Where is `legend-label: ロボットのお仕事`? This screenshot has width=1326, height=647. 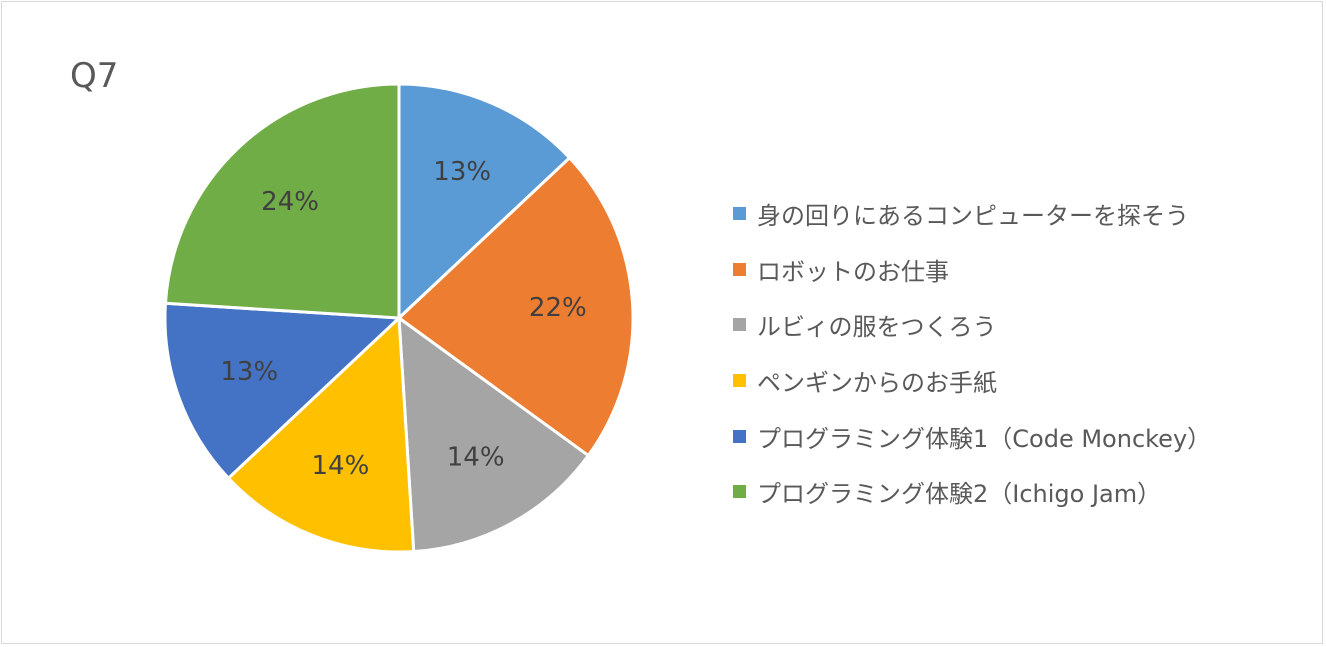
legend-label: ロボットのお仕事 is located at coordinates (853, 271).